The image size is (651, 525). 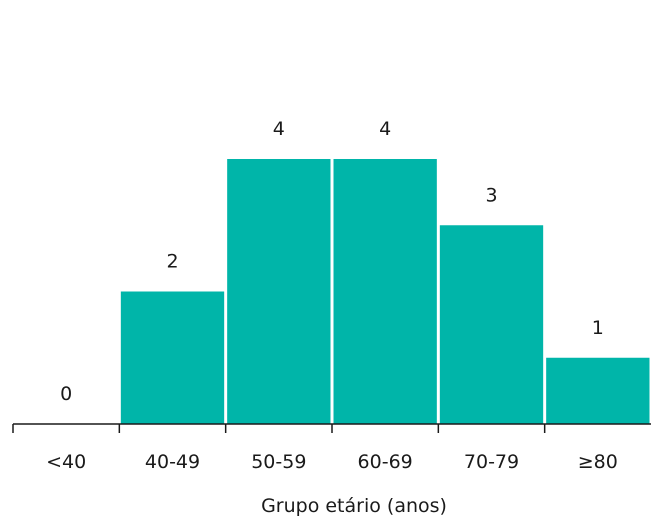 What do you see at coordinates (598, 328) in the screenshot?
I see `bar-value-label: 1` at bounding box center [598, 328].